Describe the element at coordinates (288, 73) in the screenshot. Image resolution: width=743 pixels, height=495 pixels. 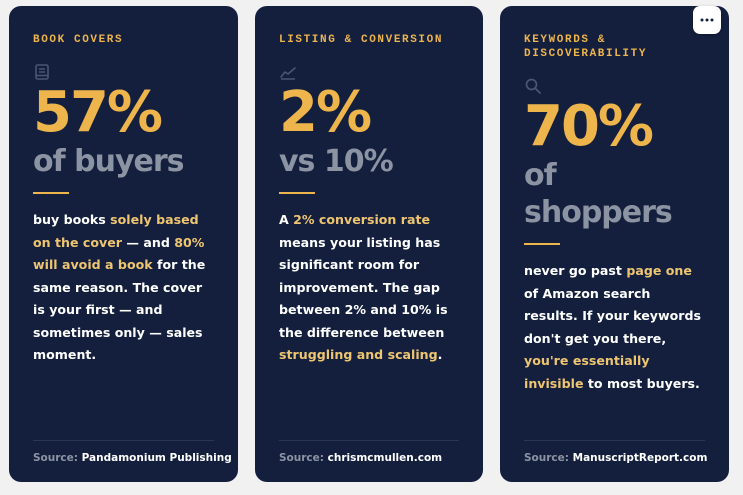
I see `trend-line-icon` at that location.